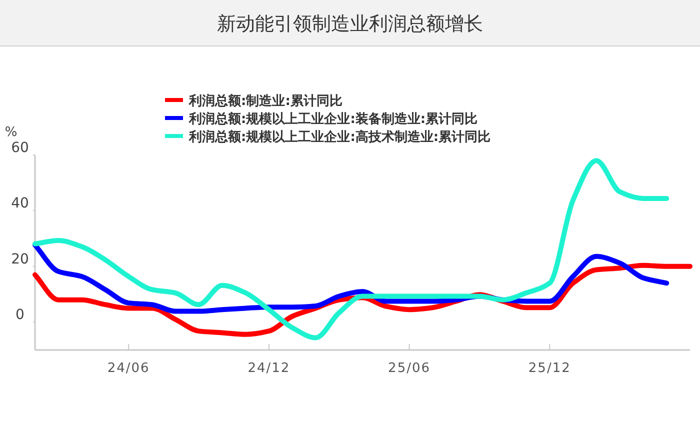 The width and height of the screenshot is (700, 426). What do you see at coordinates (20, 315) in the screenshot?
I see `y-tick-label: 0` at bounding box center [20, 315].